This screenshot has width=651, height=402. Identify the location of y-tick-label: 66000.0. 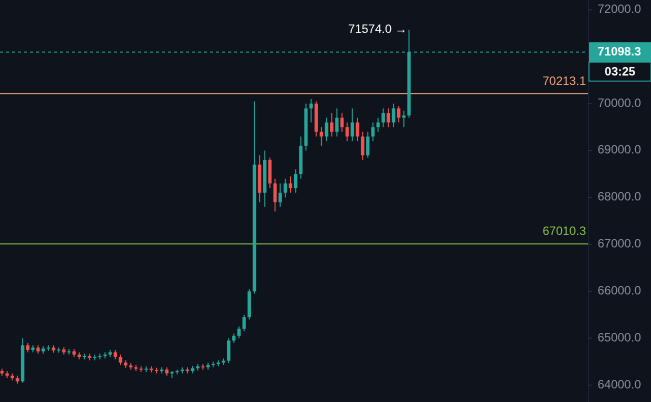
(620, 290).